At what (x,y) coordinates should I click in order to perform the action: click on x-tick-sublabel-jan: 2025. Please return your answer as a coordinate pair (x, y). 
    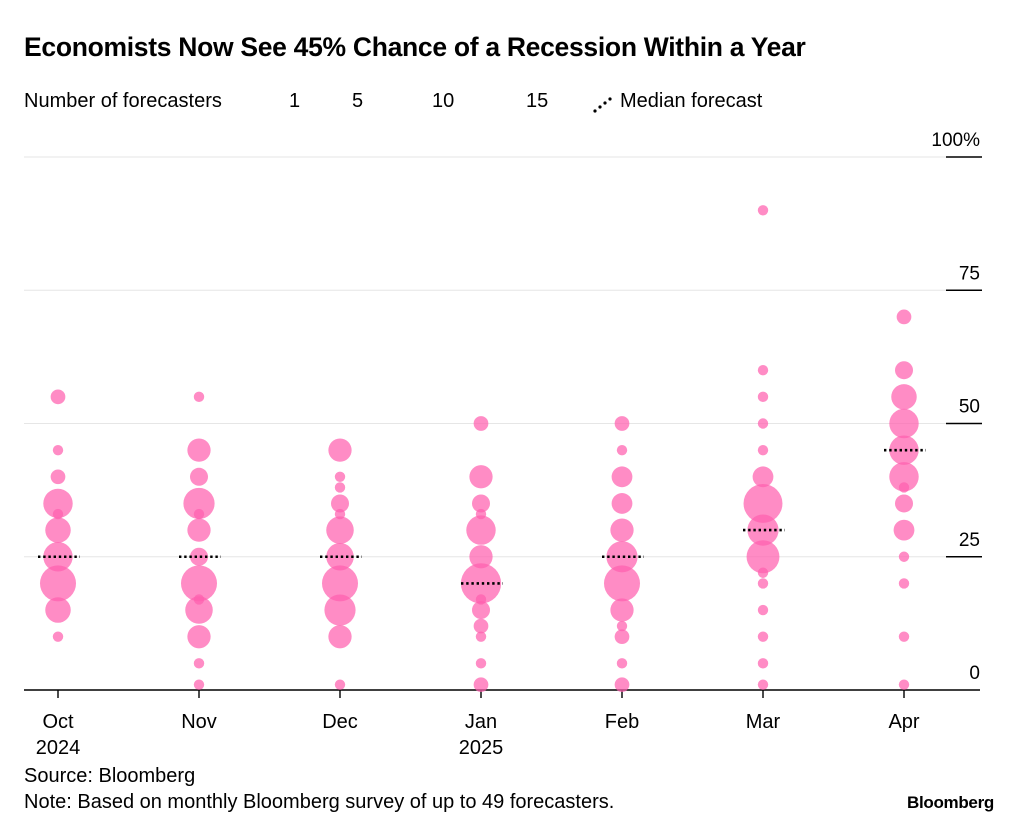
    Looking at the image, I should click on (481, 748).